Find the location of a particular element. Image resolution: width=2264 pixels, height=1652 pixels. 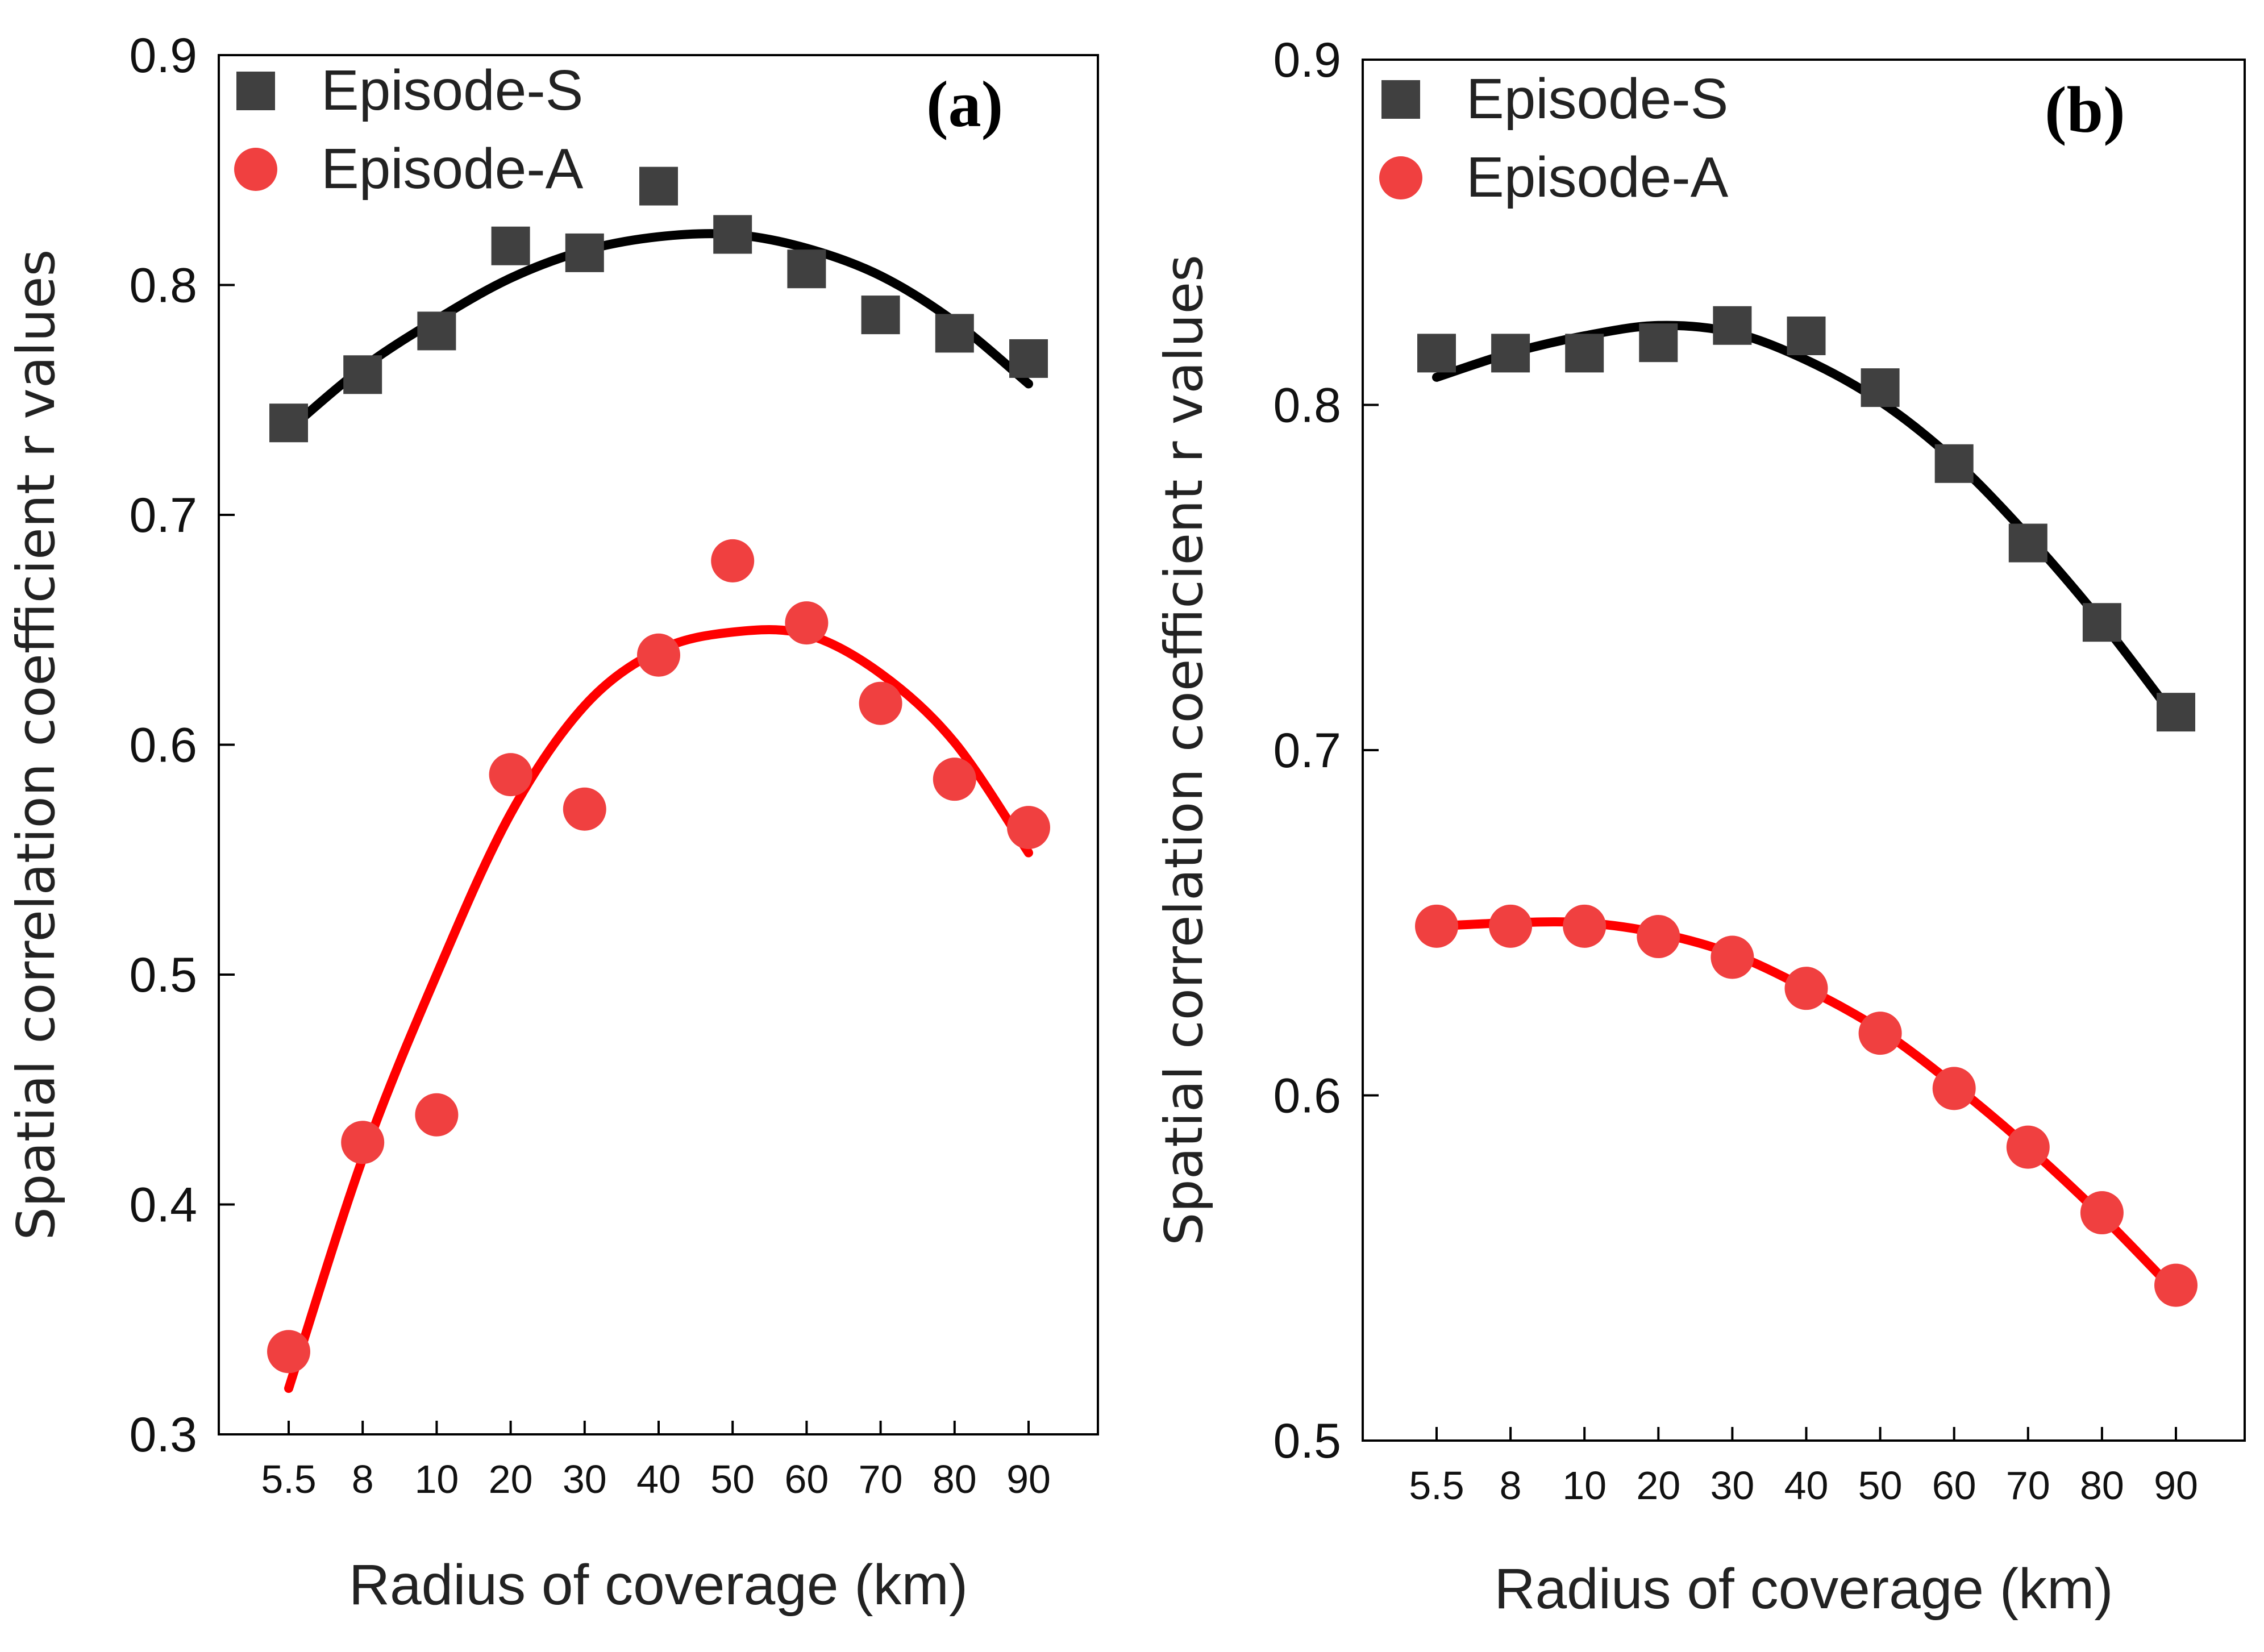

chart-b-xtick-label-10: 90 is located at coordinates (2176, 1485).